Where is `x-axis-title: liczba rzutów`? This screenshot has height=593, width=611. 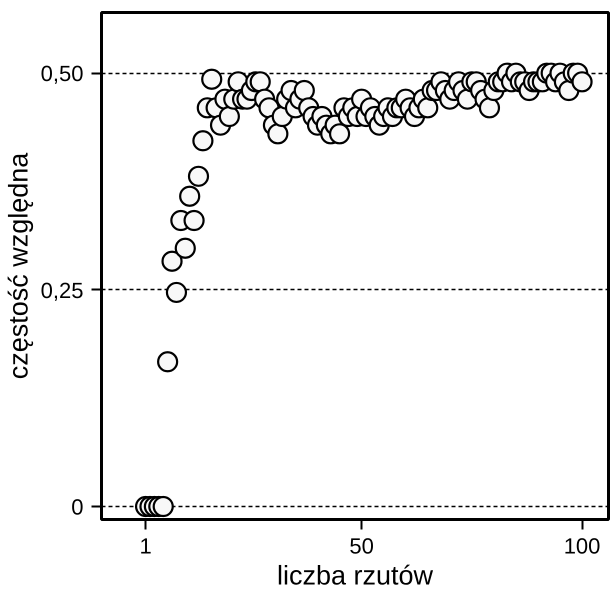
x-axis-title: liczba rzutów is located at coordinates (355, 575).